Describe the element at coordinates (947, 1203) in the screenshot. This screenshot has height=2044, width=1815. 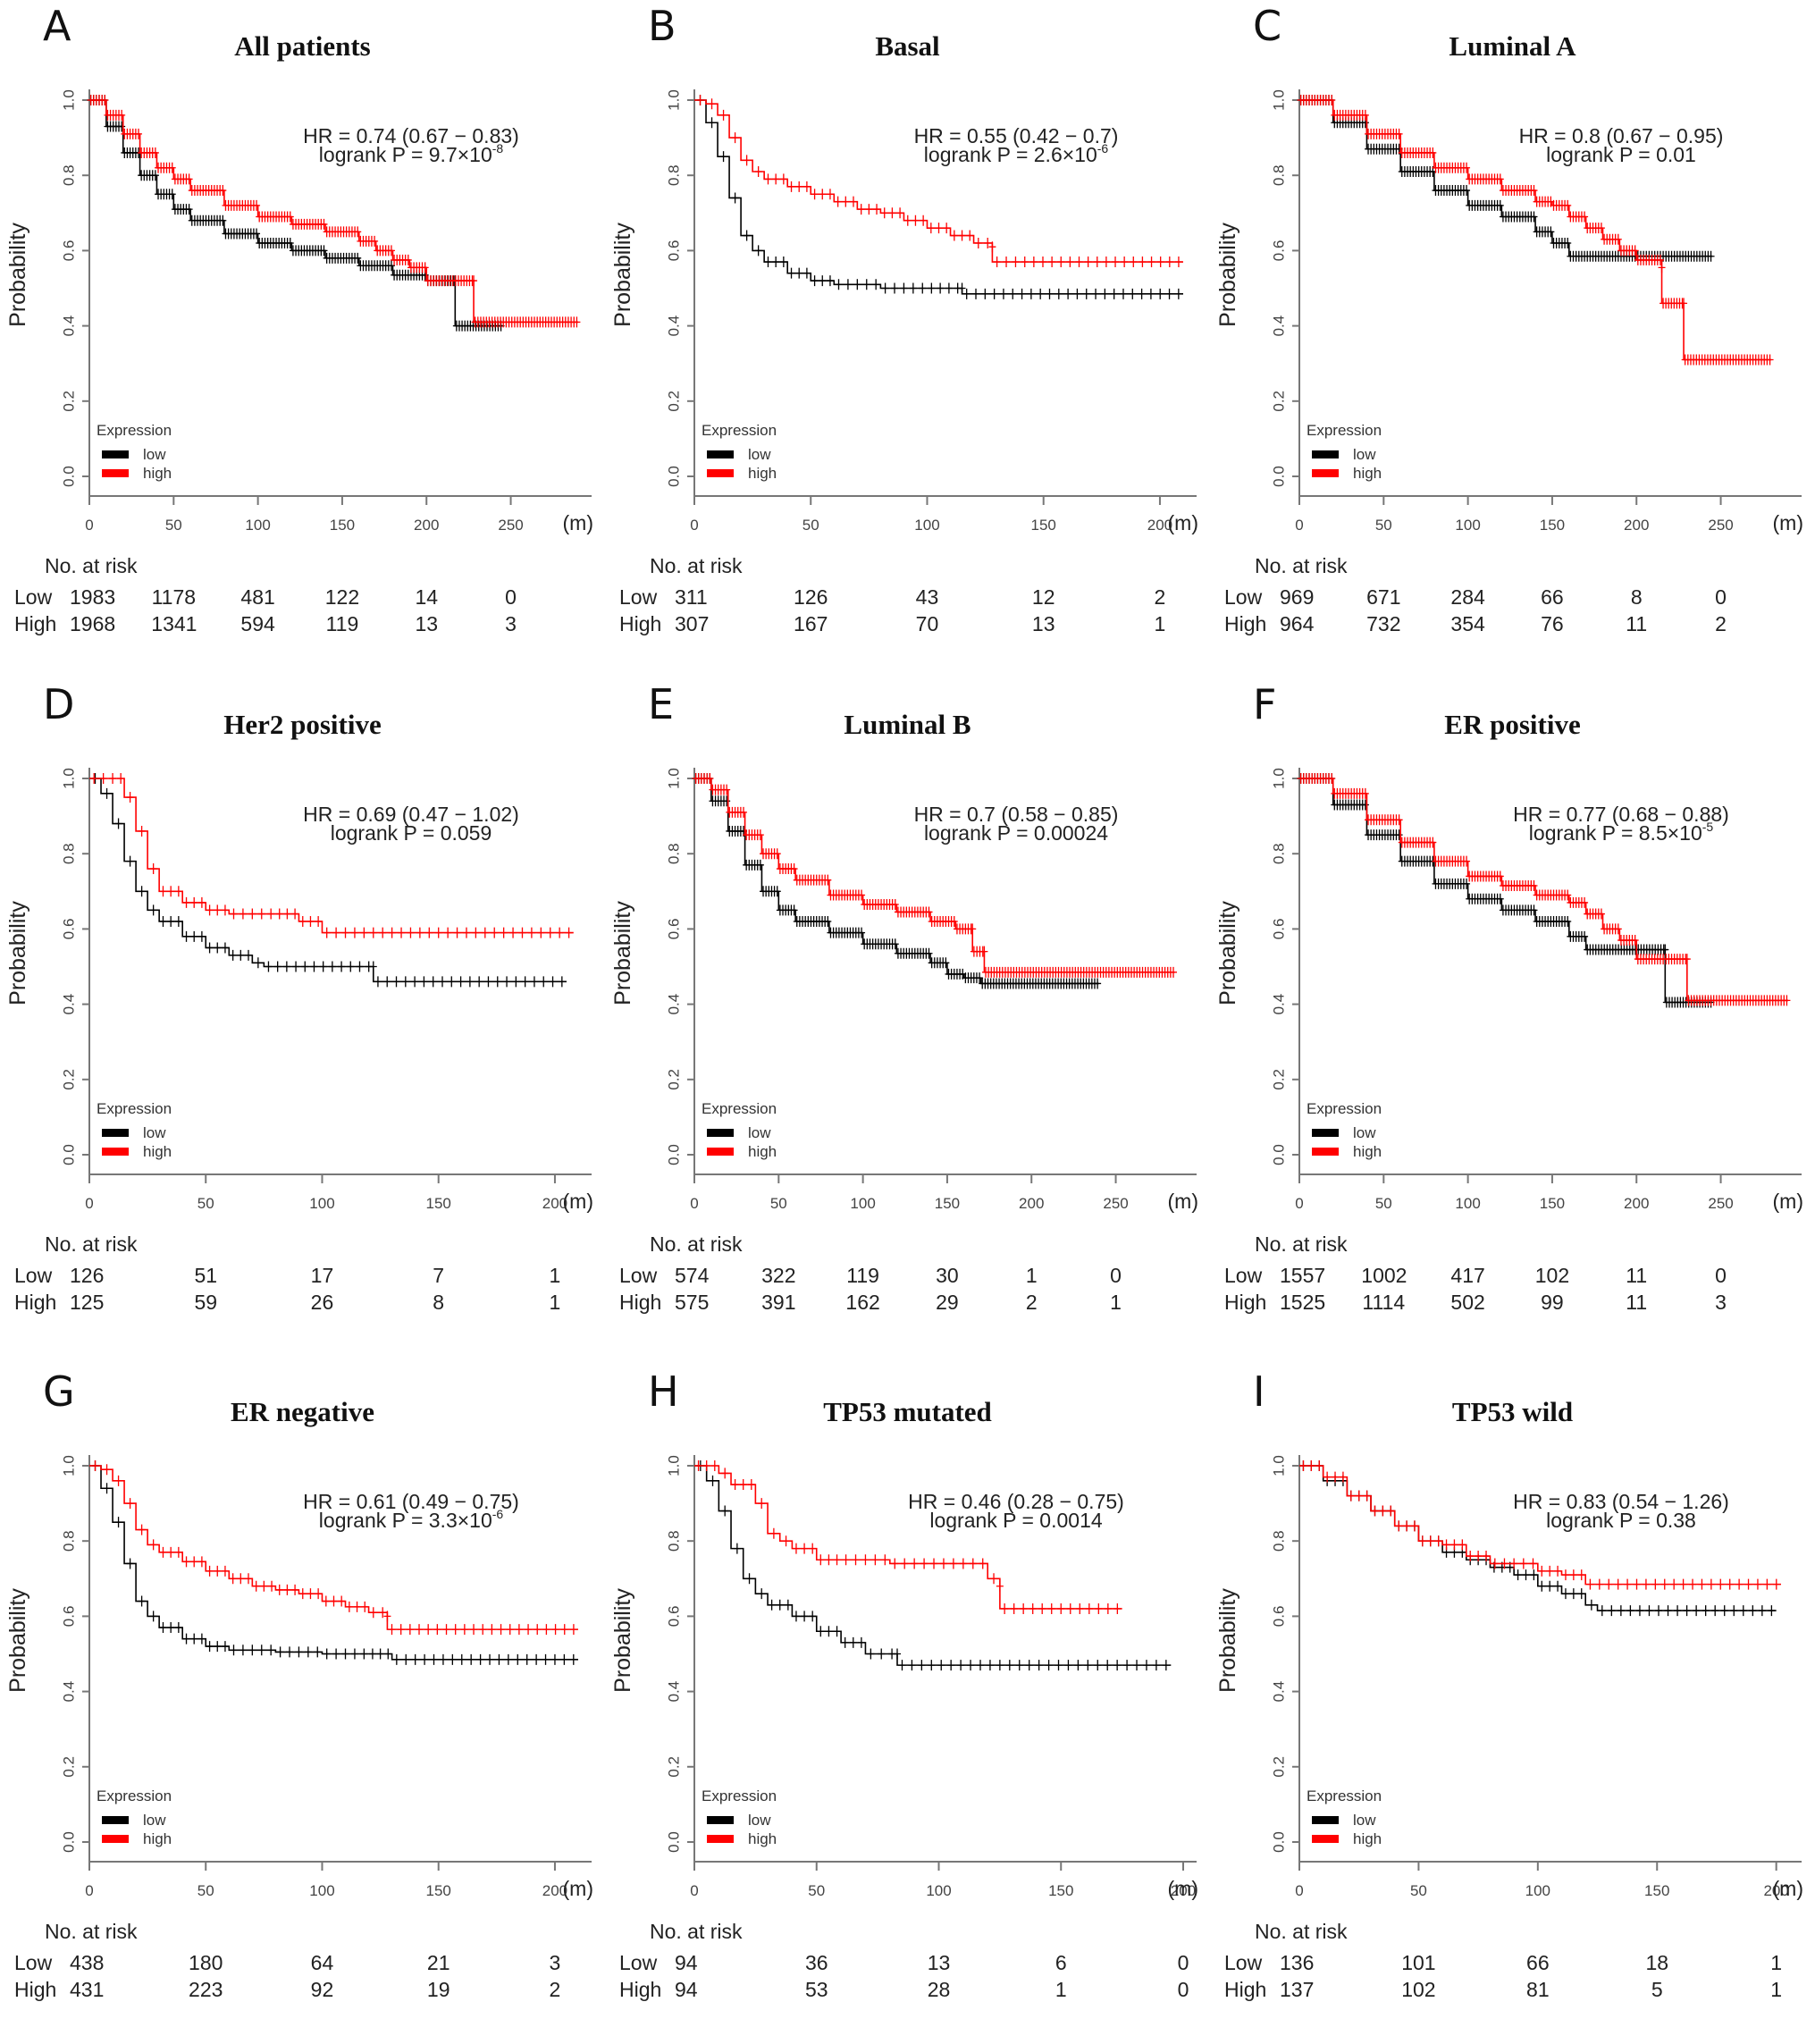
I see `x-tick-label: 150` at that location.